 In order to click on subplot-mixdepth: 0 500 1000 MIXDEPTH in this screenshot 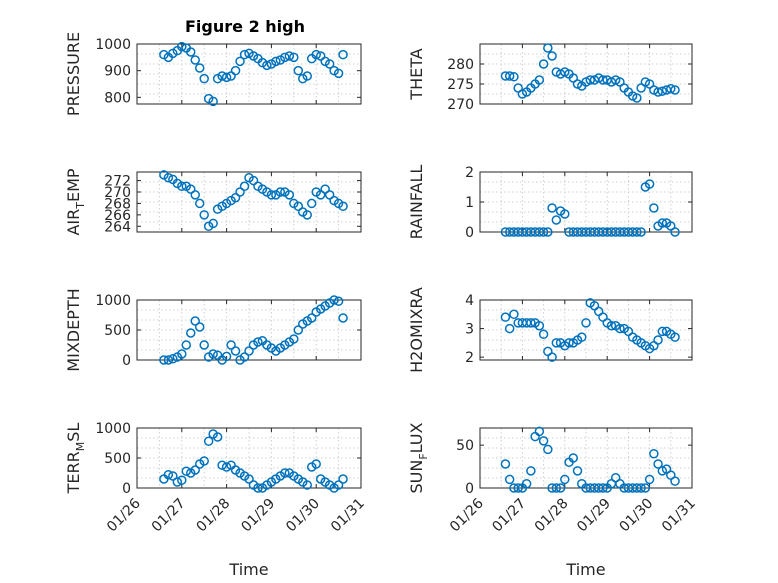, I will do `click(213, 330)`.